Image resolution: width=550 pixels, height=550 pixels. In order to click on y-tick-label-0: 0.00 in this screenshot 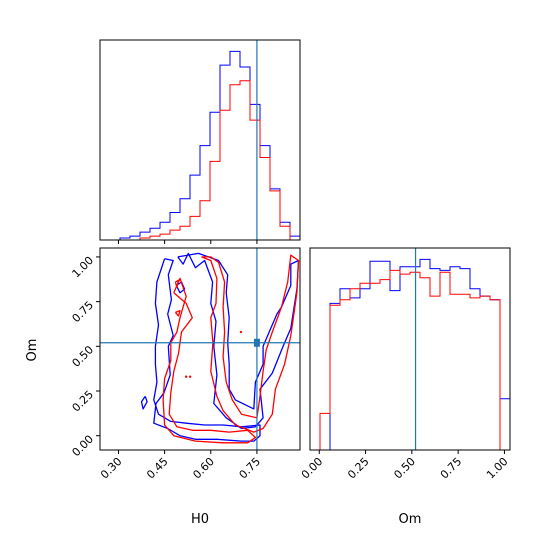, I will do `click(83, 446)`.